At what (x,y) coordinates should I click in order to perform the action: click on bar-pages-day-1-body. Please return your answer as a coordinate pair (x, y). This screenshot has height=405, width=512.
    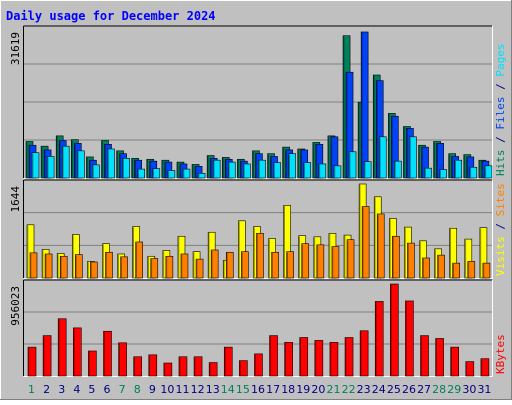
    Looking at the image, I should click on (35, 165).